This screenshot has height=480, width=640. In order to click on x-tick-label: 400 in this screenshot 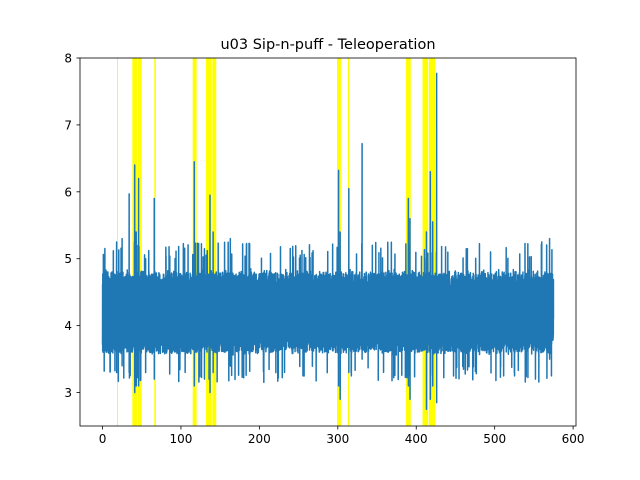, I will do `click(416, 439)`.